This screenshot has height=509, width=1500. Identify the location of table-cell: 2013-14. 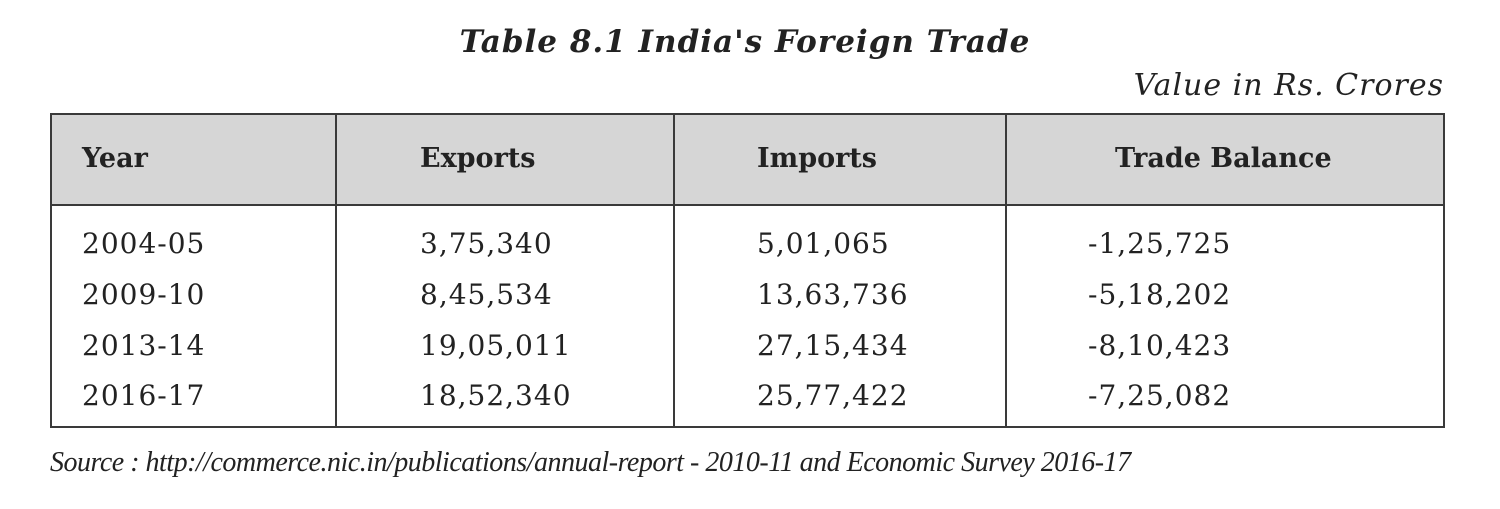
(144, 345).